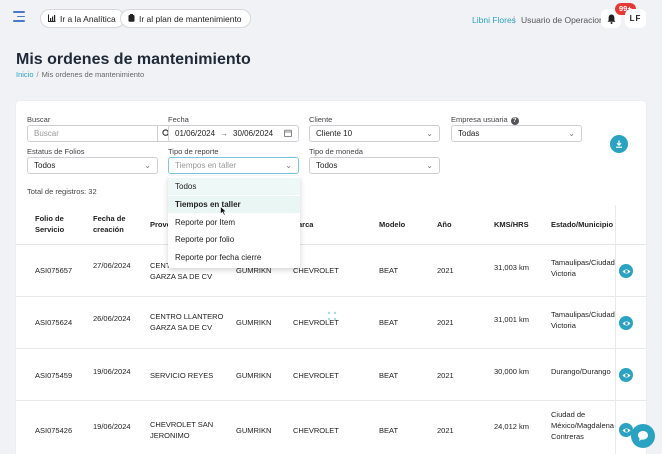 The width and height of the screenshot is (662, 454). I want to click on hamburger-menu-icon, so click(19, 17).